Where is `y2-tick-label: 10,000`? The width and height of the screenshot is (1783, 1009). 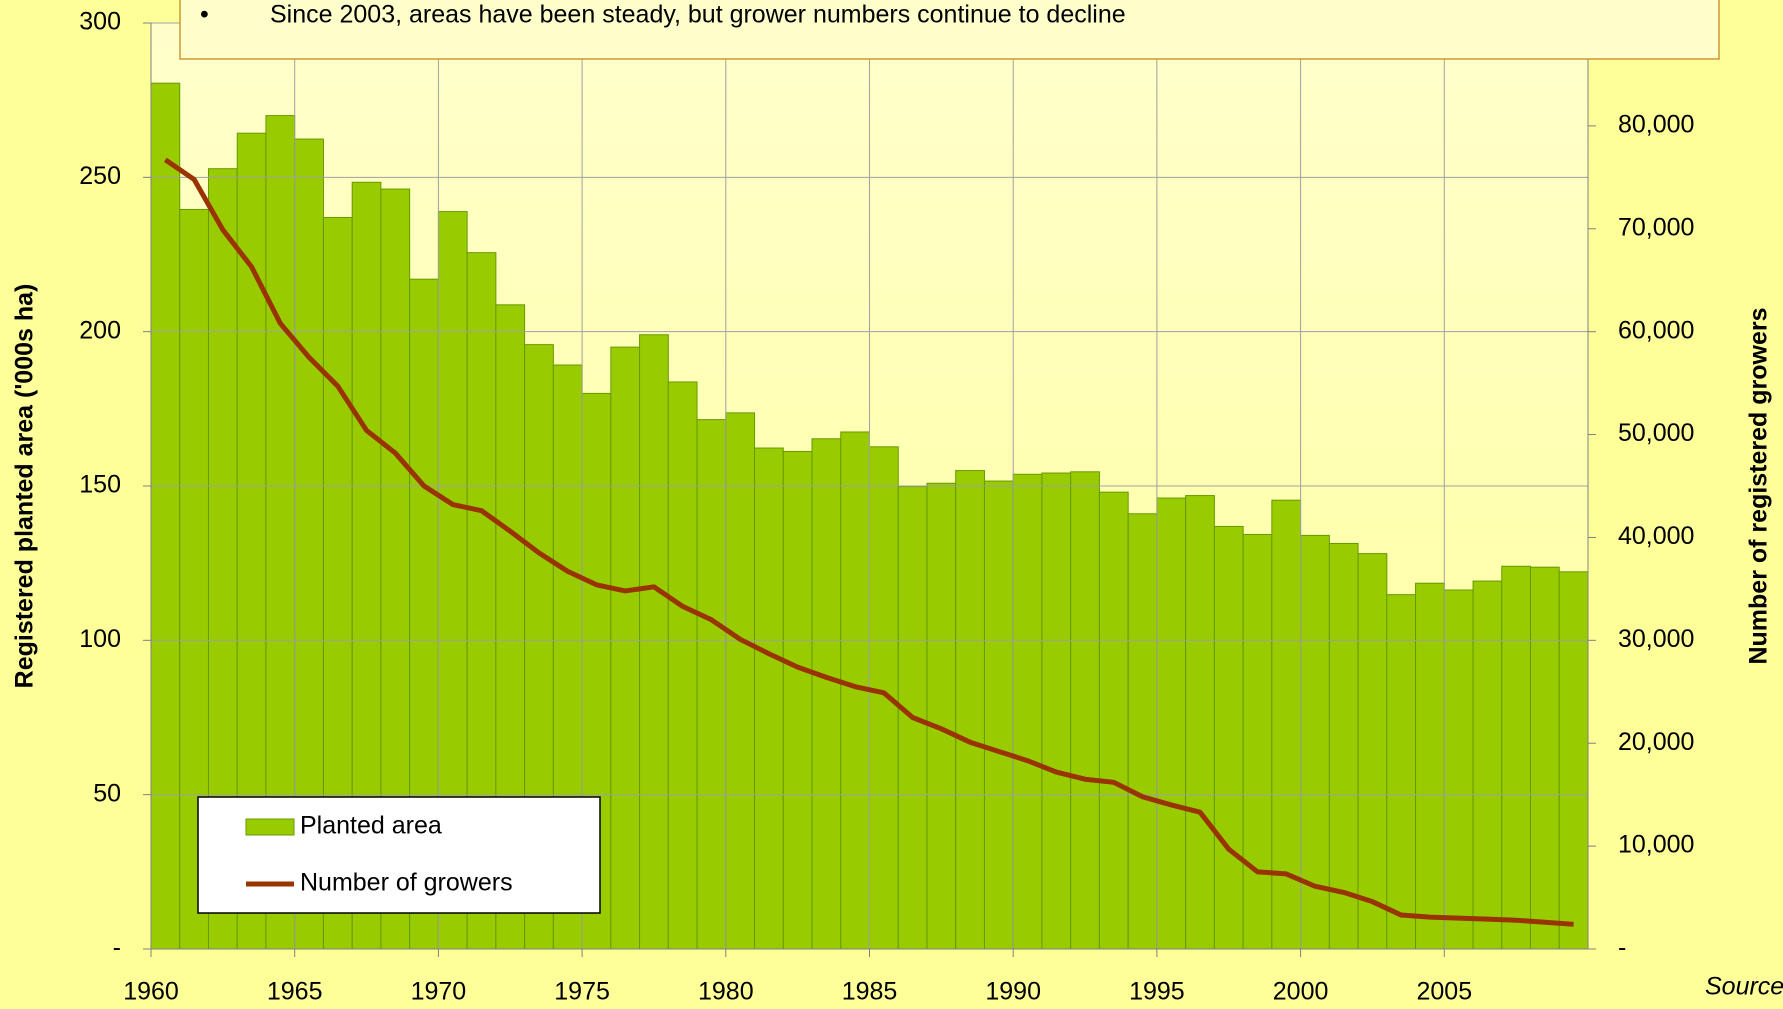 y2-tick-label: 10,000 is located at coordinates (1656, 845).